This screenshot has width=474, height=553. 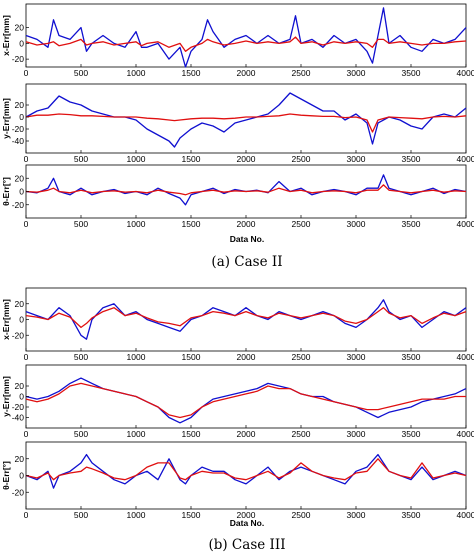 What do you see at coordinates (246, 545) in the screenshot?
I see `caption-b: (b) Case III` at bounding box center [246, 545].